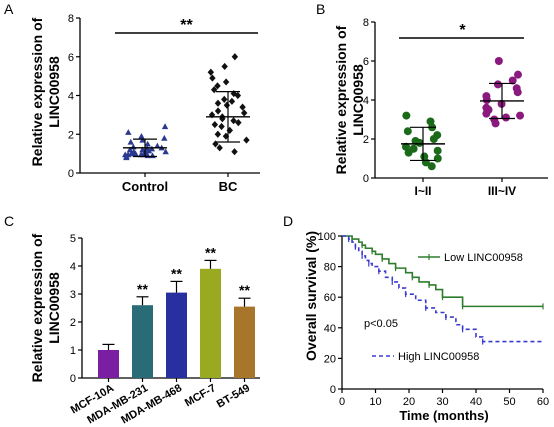 Image resolution: width=554 pixels, height=427 pixels. Describe the element at coordinates (142, 289) in the screenshot. I see `c-annot-1: **` at that location.